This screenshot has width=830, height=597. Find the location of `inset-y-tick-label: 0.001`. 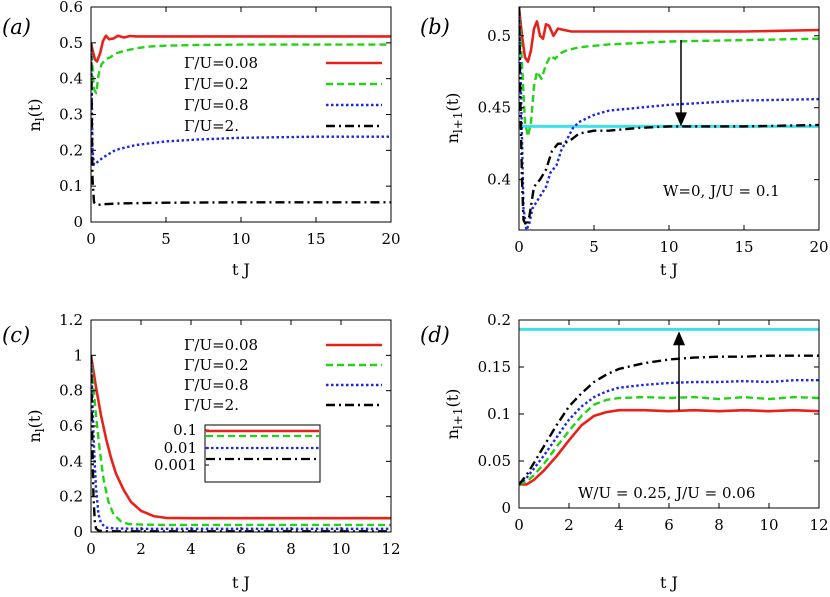

inset-y-tick-label: 0.001 is located at coordinates (175, 465).